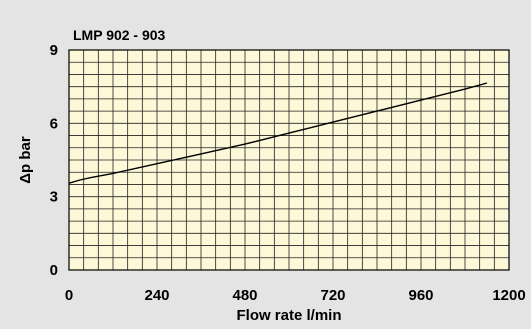 The height and width of the screenshot is (329, 531). I want to click on y-tick-labels: 0 3 6 9, so click(54, 160).